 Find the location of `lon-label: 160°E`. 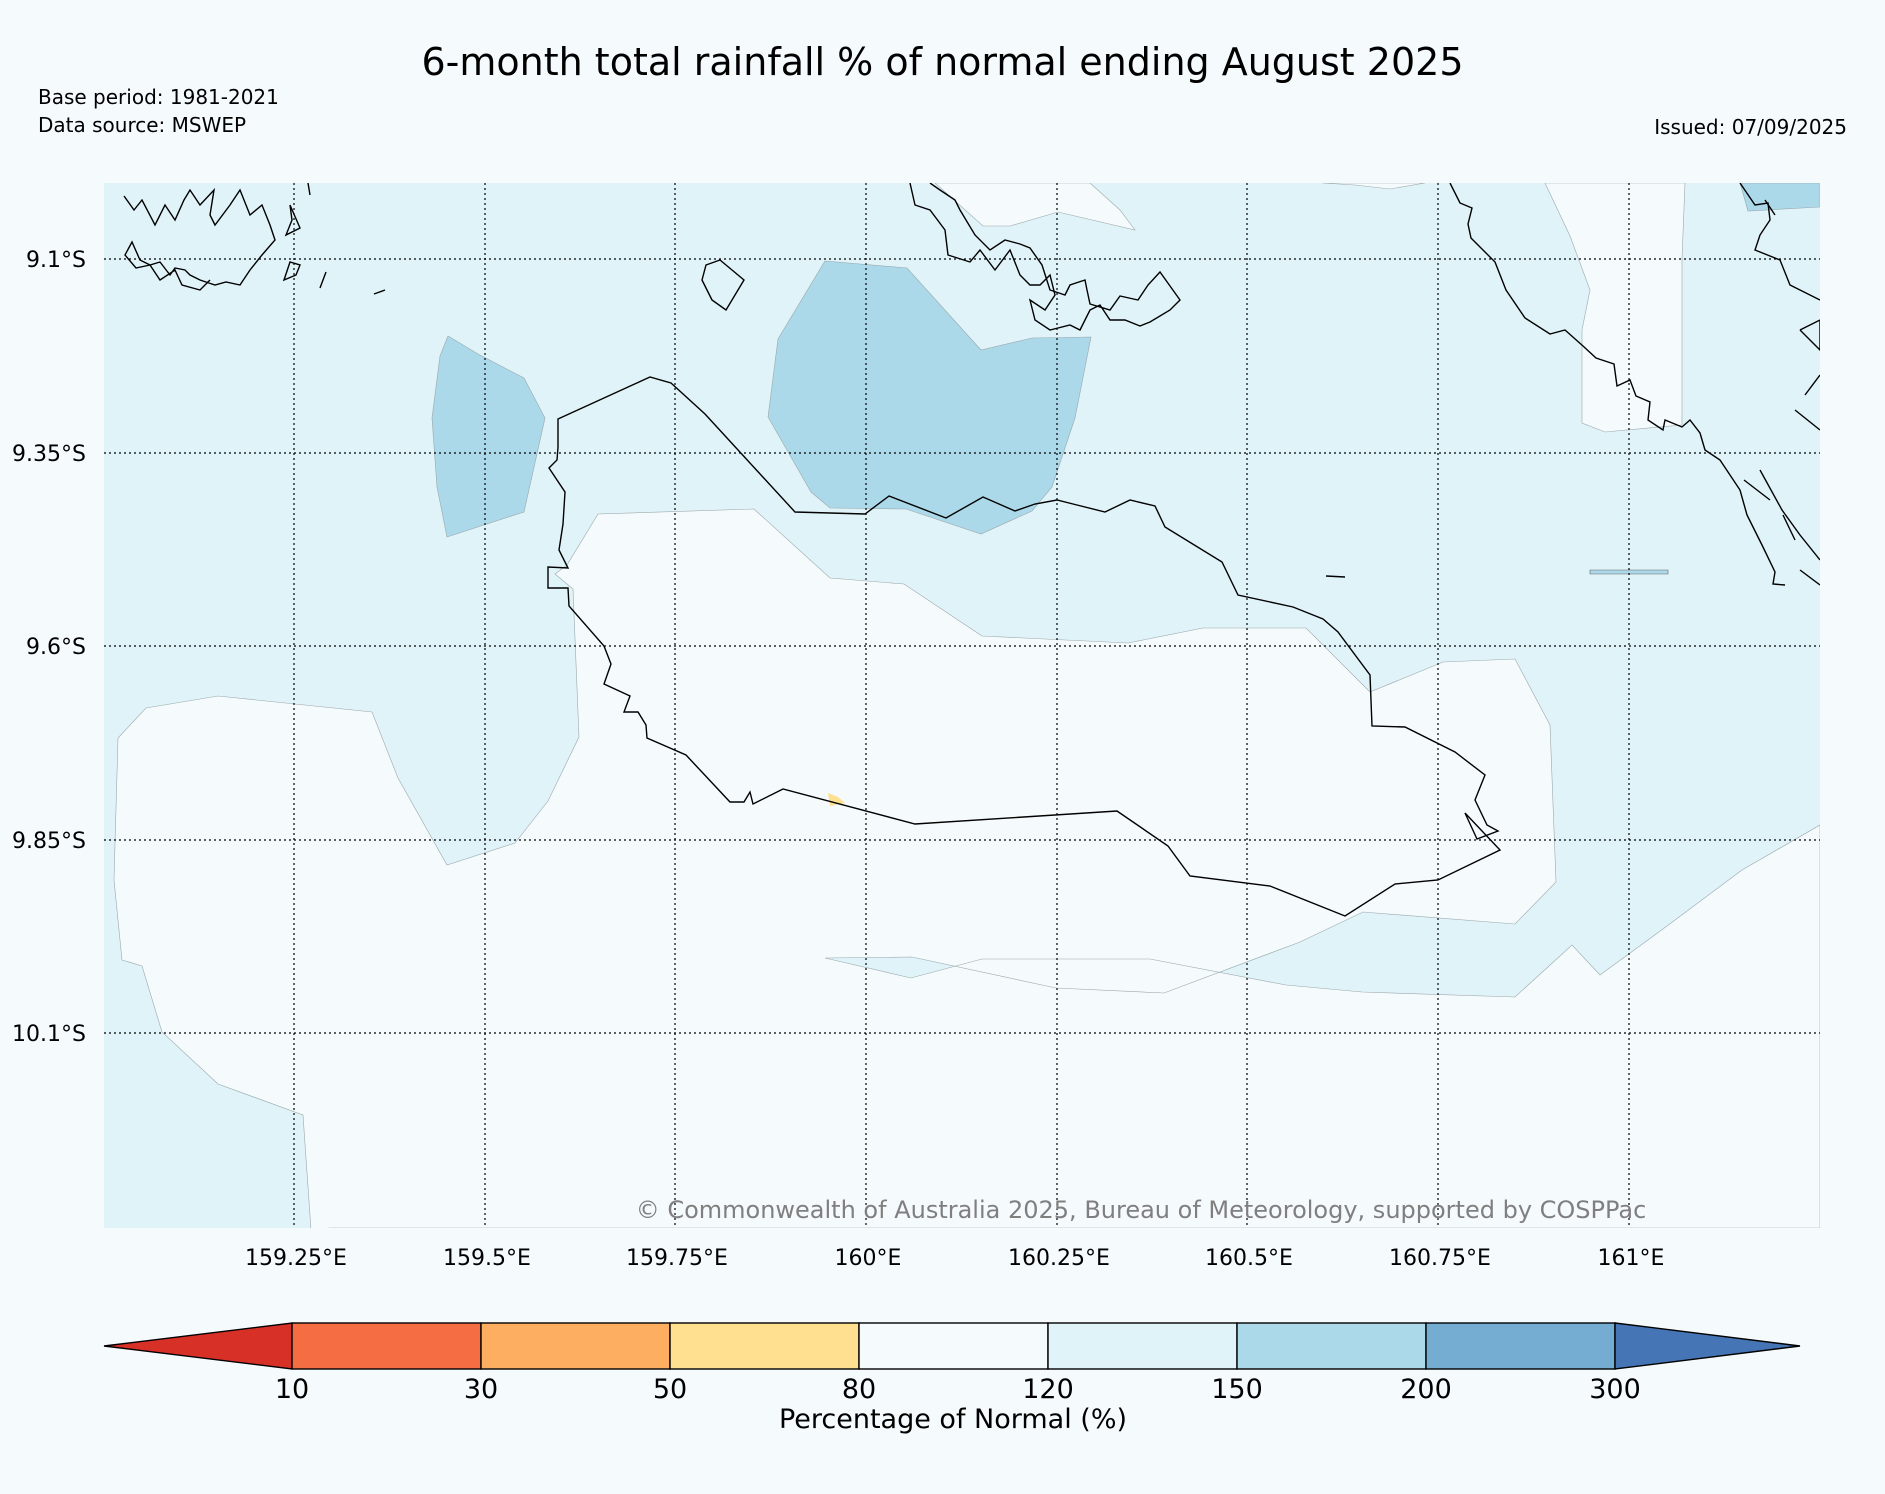

lon-label: 160°E is located at coordinates (868, 1258).